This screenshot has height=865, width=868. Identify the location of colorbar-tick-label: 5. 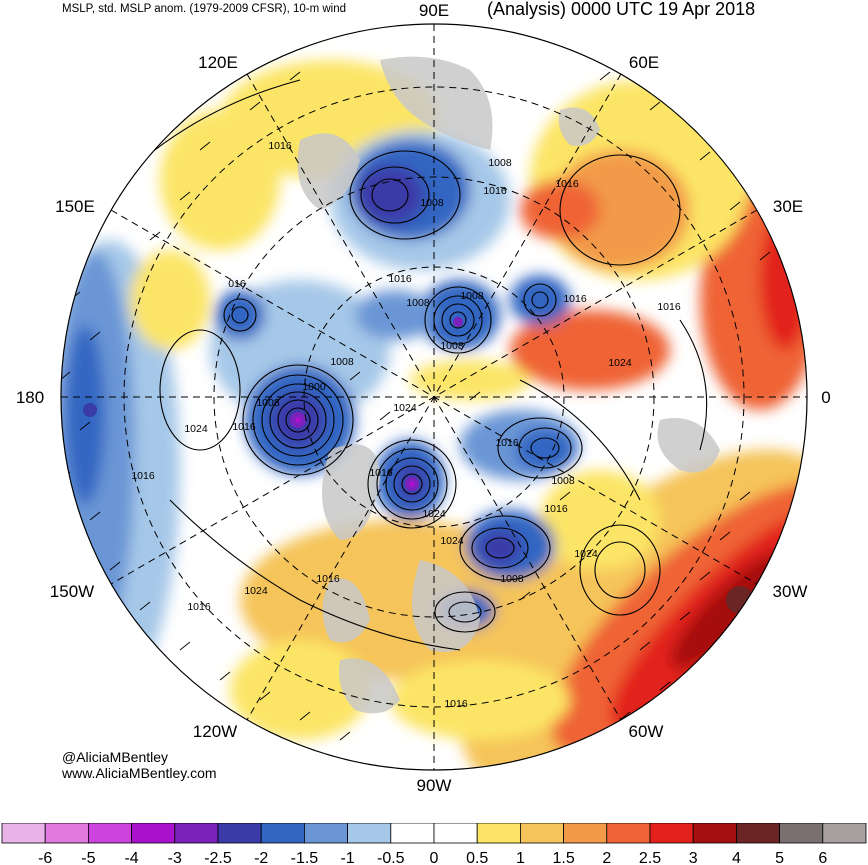
(779, 857).